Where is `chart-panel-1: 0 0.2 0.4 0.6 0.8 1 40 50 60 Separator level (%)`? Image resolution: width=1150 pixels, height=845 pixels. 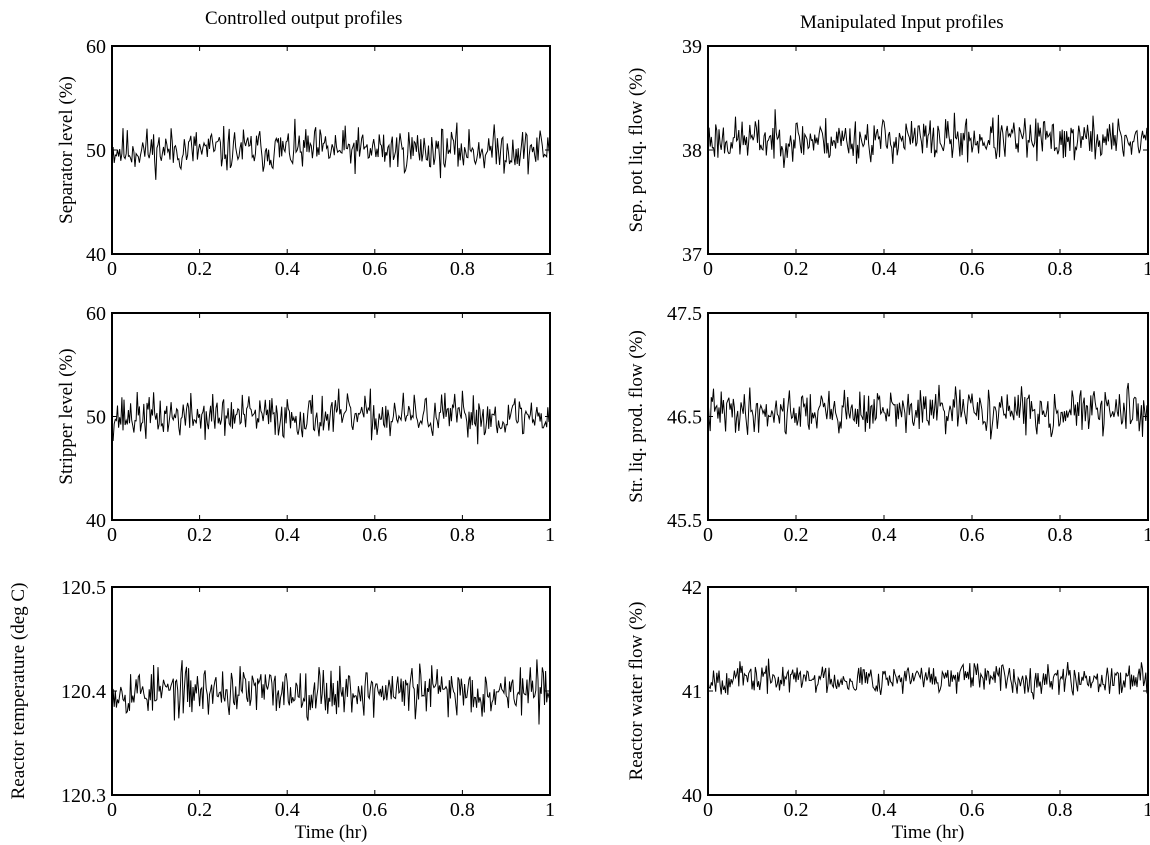
chart-panel-1: 0 0.2 0.4 0.6 0.8 1 40 50 60 Separator level (%) is located at coordinates (305, 158).